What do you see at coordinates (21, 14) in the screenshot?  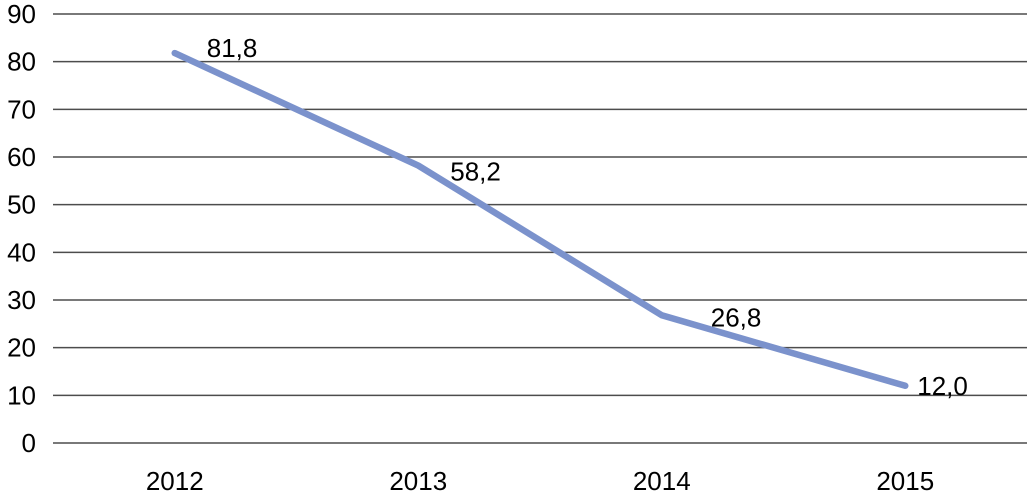 I see `y-tick-label: 90` at bounding box center [21, 14].